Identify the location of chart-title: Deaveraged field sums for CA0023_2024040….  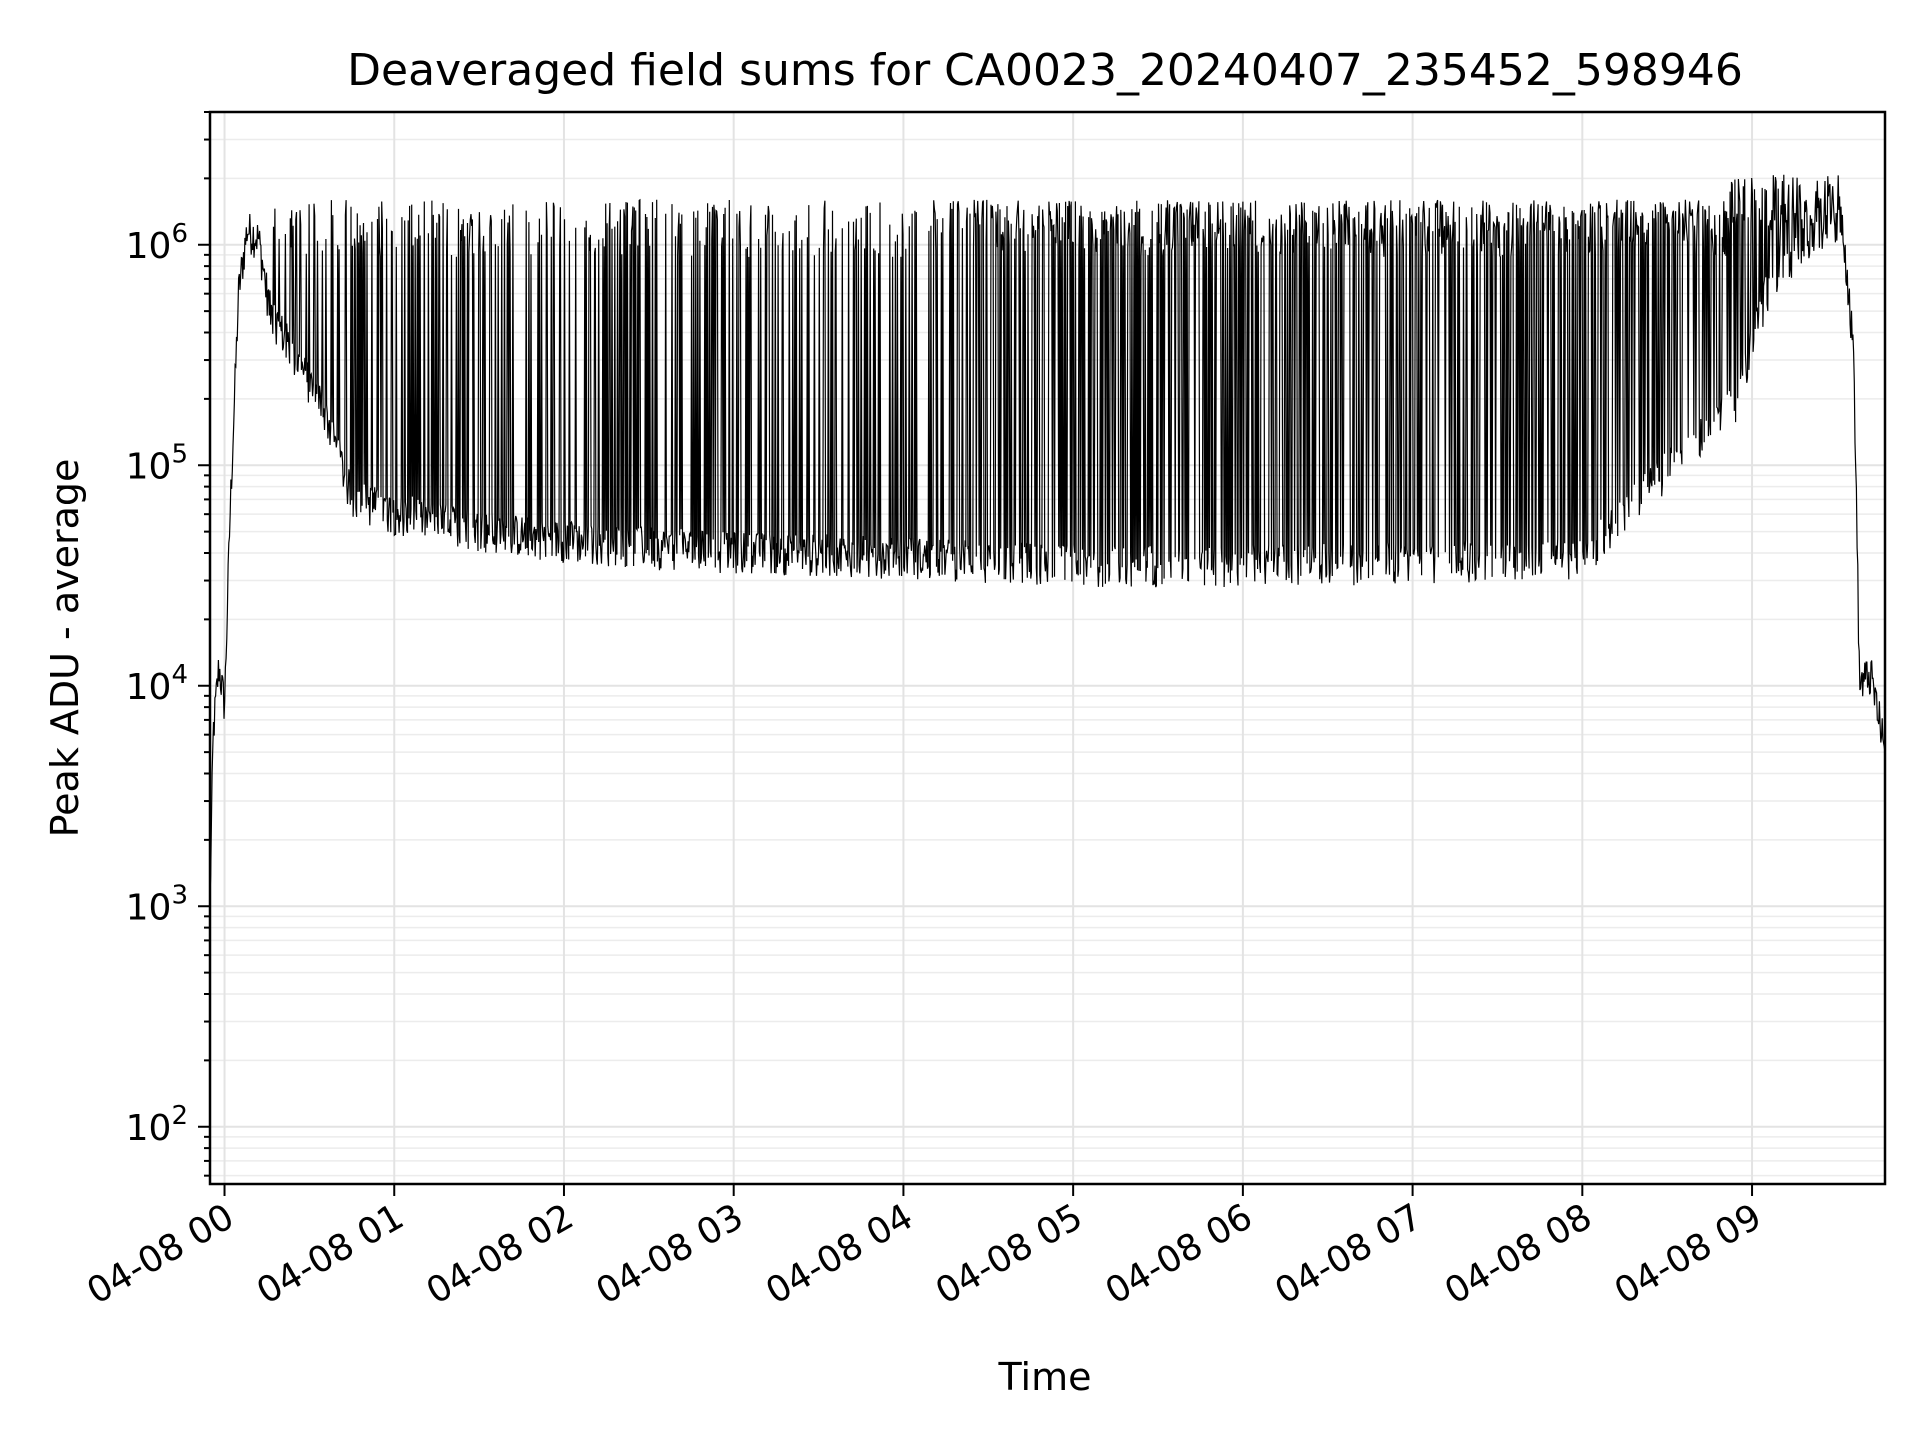
(1045, 70).